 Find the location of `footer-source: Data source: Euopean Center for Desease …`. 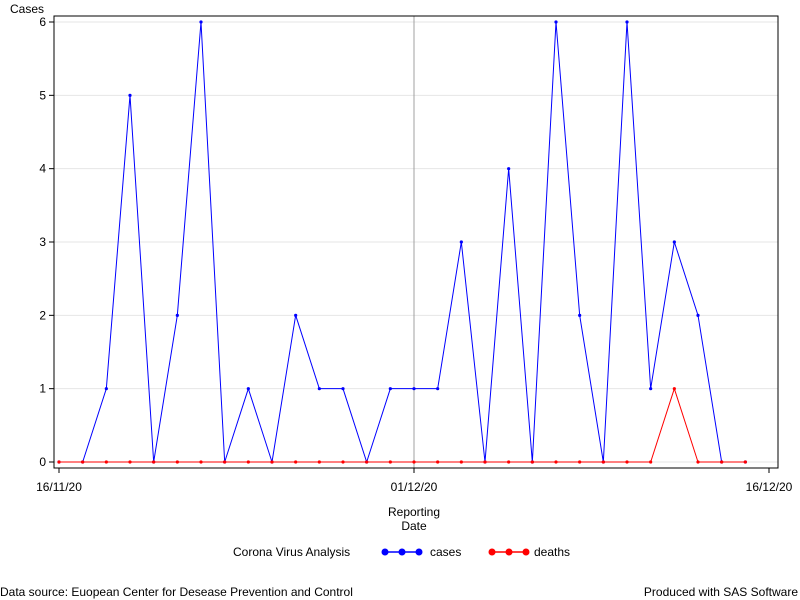

footer-source: Data source: Euopean Center for Desease … is located at coordinates (176, 592).